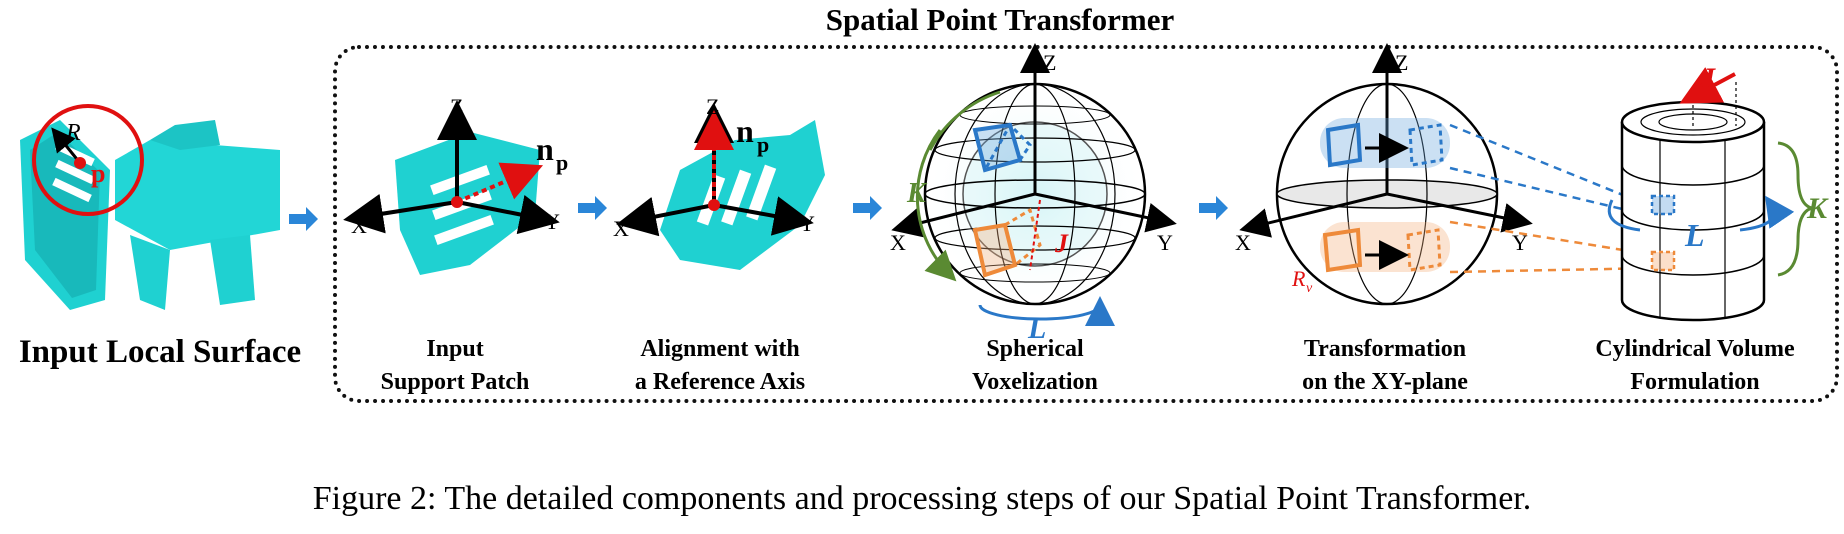  I want to click on axis-Y-3: Y, so click(1165, 242).